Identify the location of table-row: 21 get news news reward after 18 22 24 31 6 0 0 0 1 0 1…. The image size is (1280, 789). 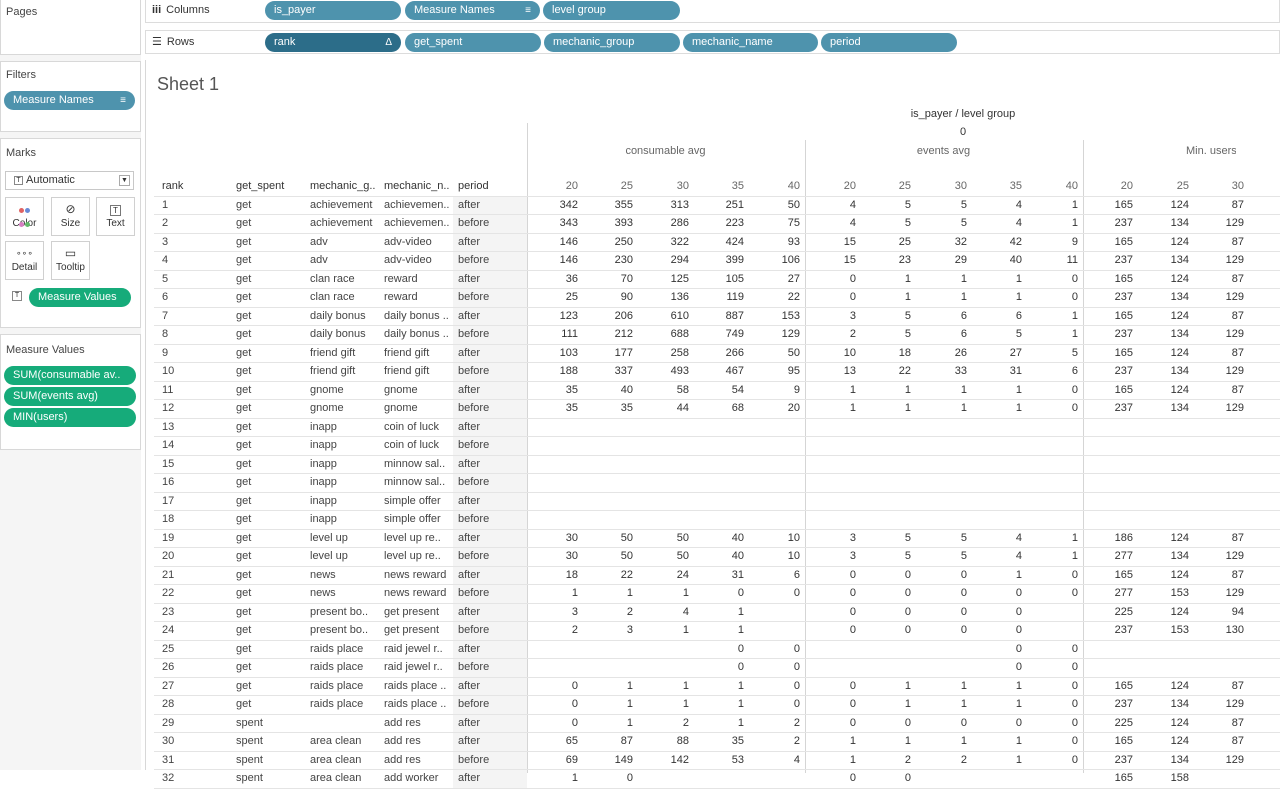
(713, 575).